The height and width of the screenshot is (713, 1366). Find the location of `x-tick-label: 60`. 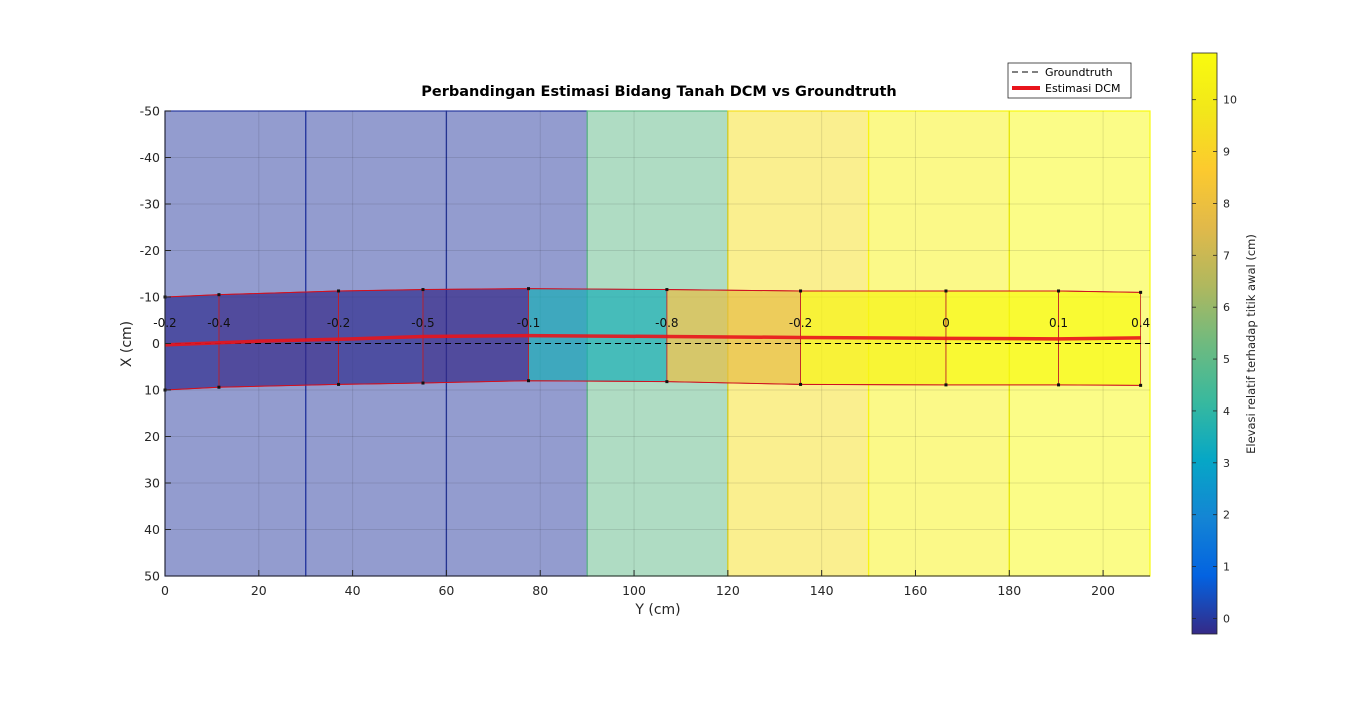

x-tick-label: 60 is located at coordinates (446, 590).